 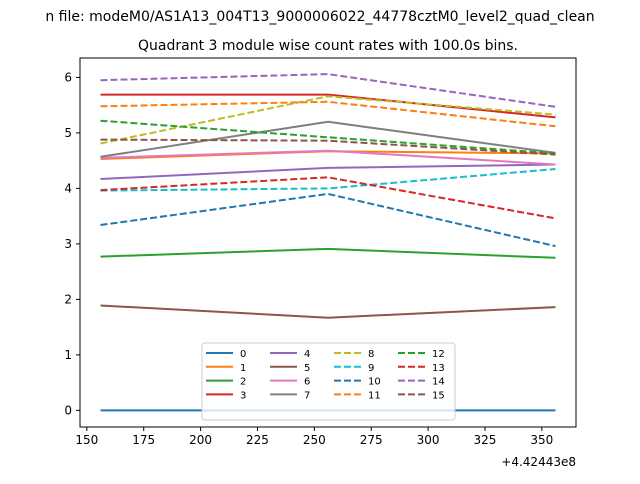 I want to click on legend-label-6: 6, so click(x=307, y=382).